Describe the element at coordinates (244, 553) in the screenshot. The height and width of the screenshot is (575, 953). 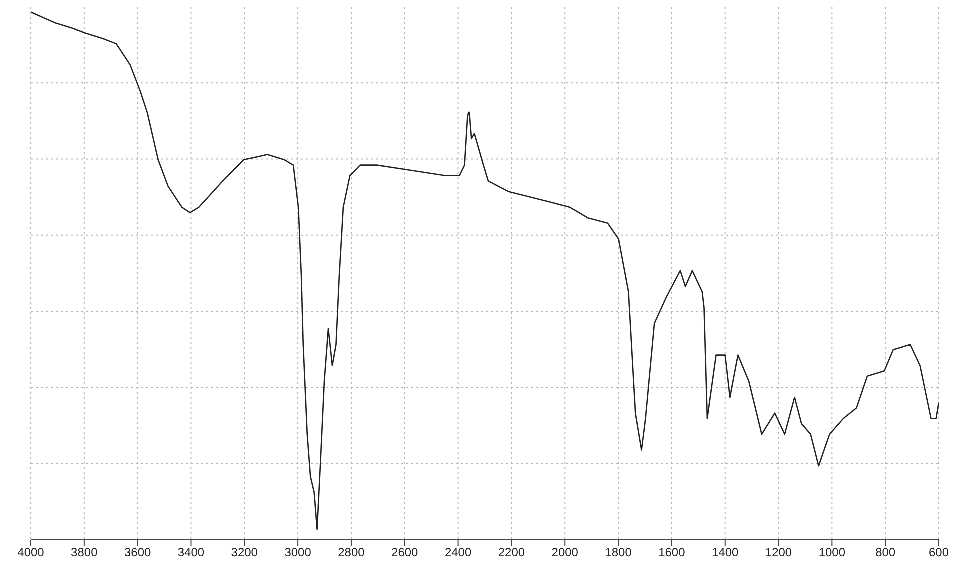
I see `x-tick-label: 3200` at that location.